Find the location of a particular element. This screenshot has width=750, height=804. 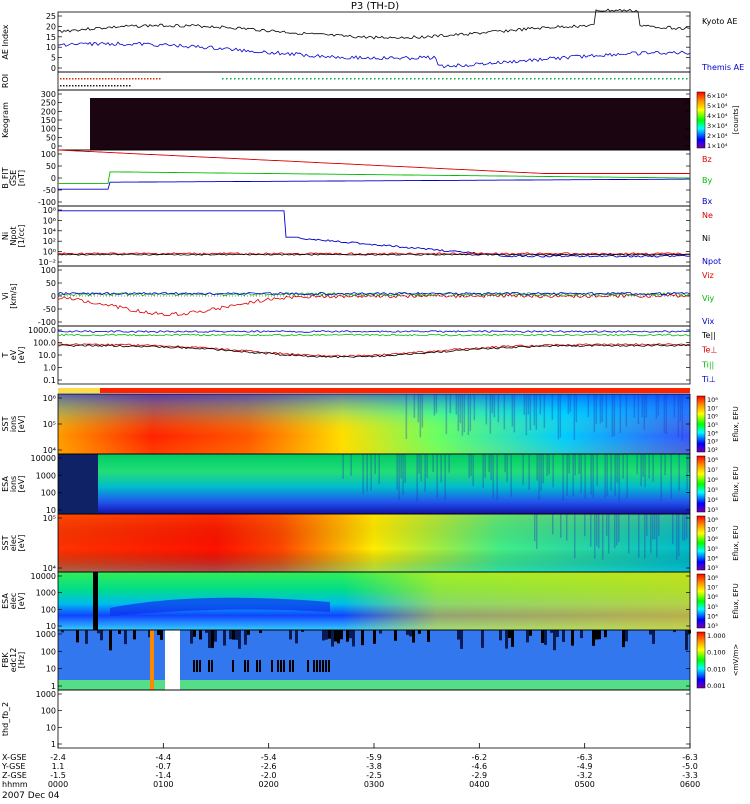

series-viz is located at coordinates (374, 305).